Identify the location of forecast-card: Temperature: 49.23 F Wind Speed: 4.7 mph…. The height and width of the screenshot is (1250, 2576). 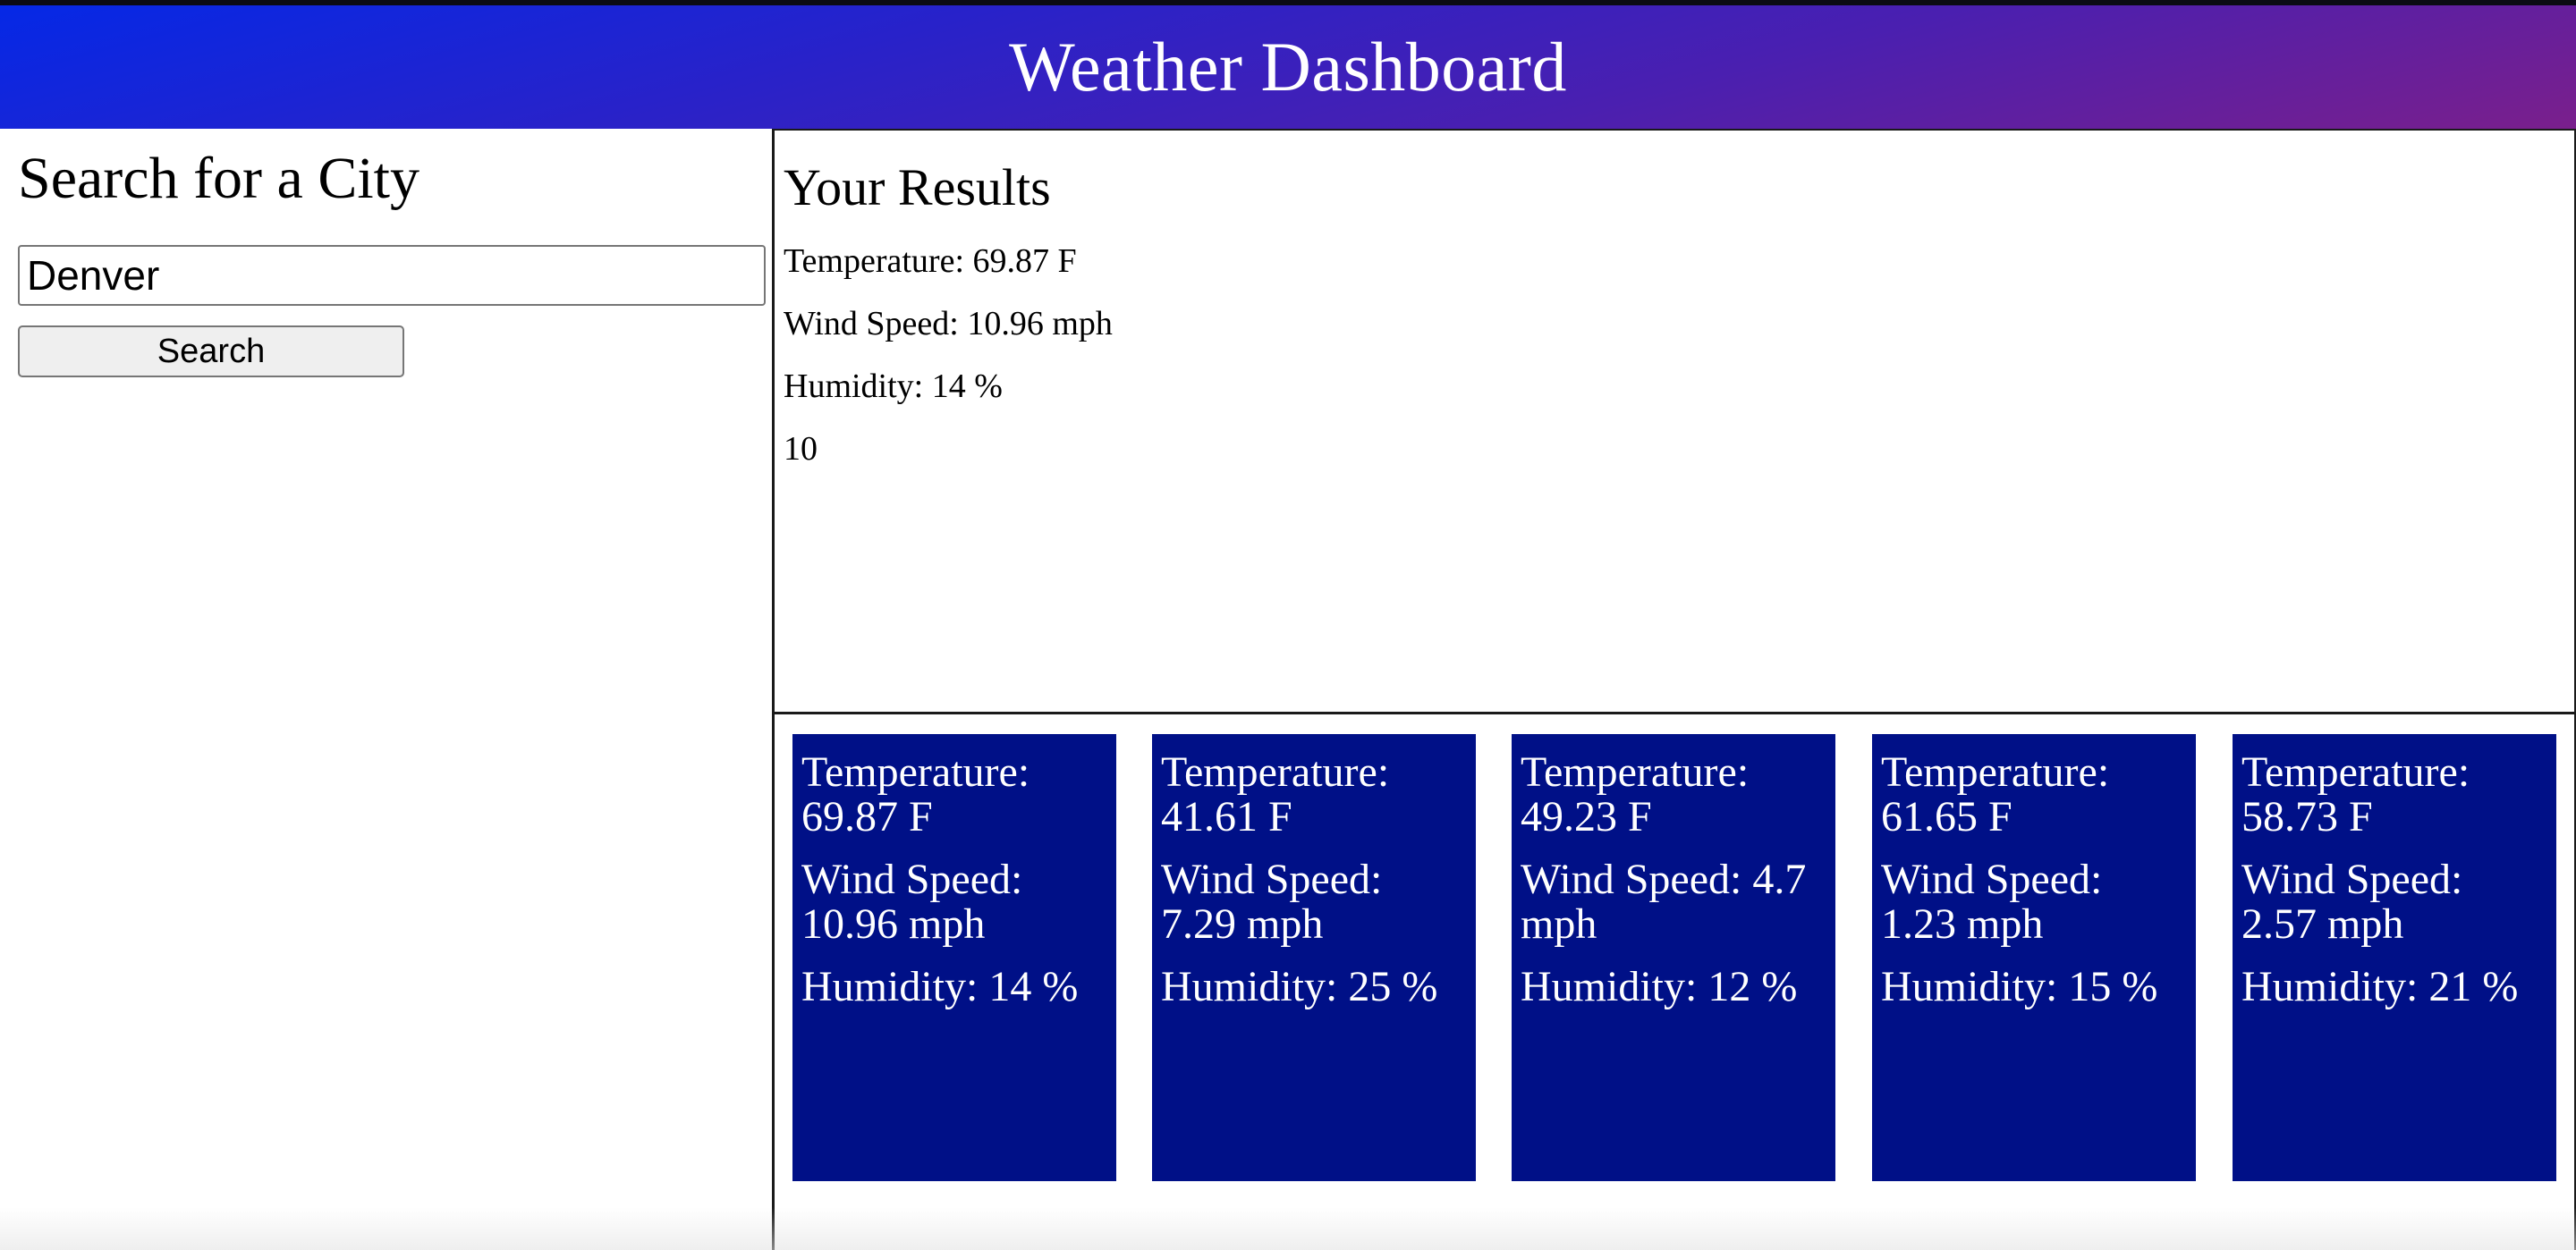
(1673, 958).